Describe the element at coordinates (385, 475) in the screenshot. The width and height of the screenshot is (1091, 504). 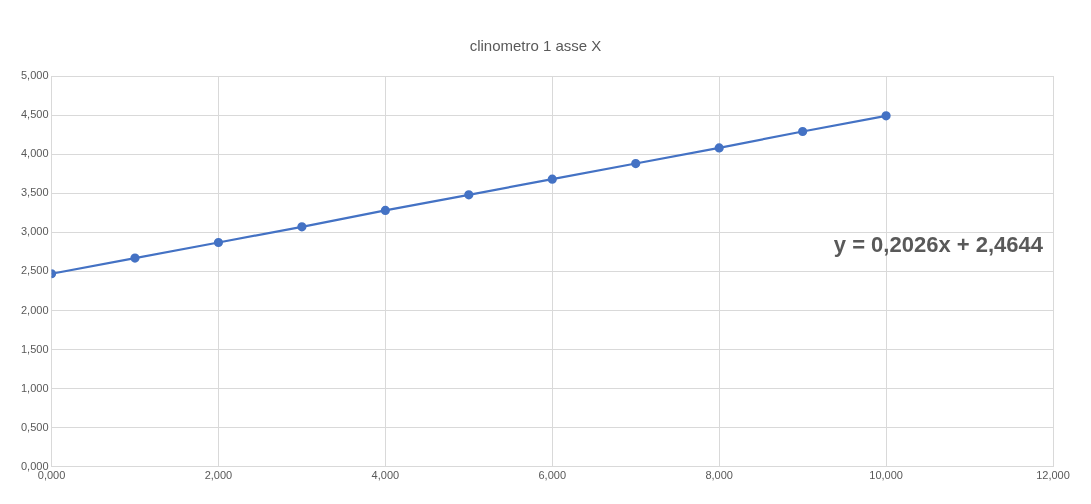
I see `x-tick-label: 4,000` at that location.